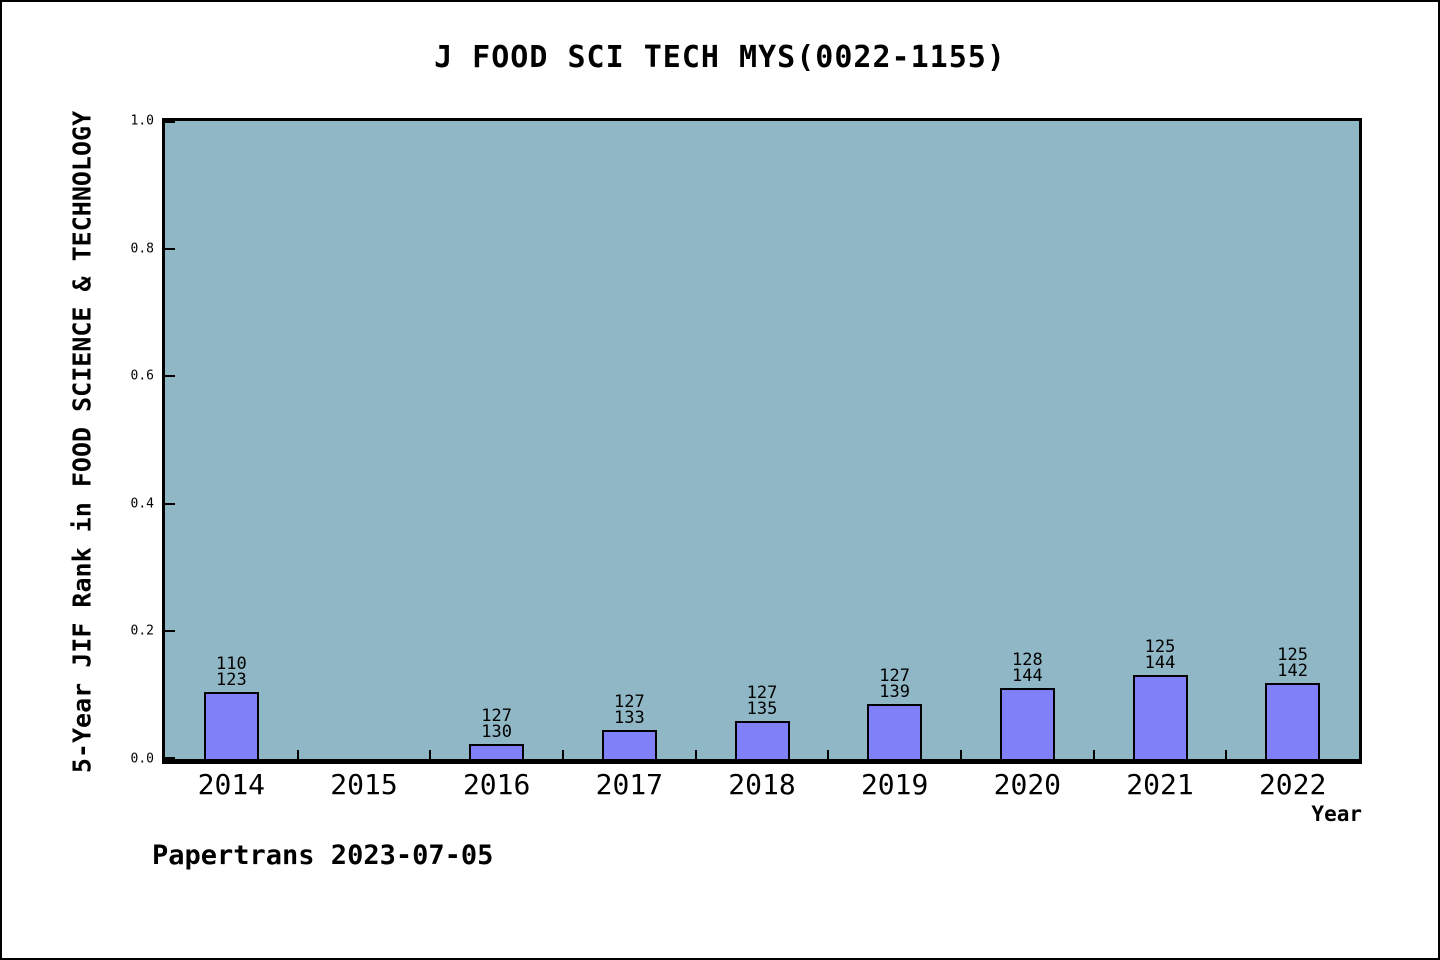 This screenshot has width=1440, height=960. I want to click on y-tick-label: 1.0, so click(142, 121).